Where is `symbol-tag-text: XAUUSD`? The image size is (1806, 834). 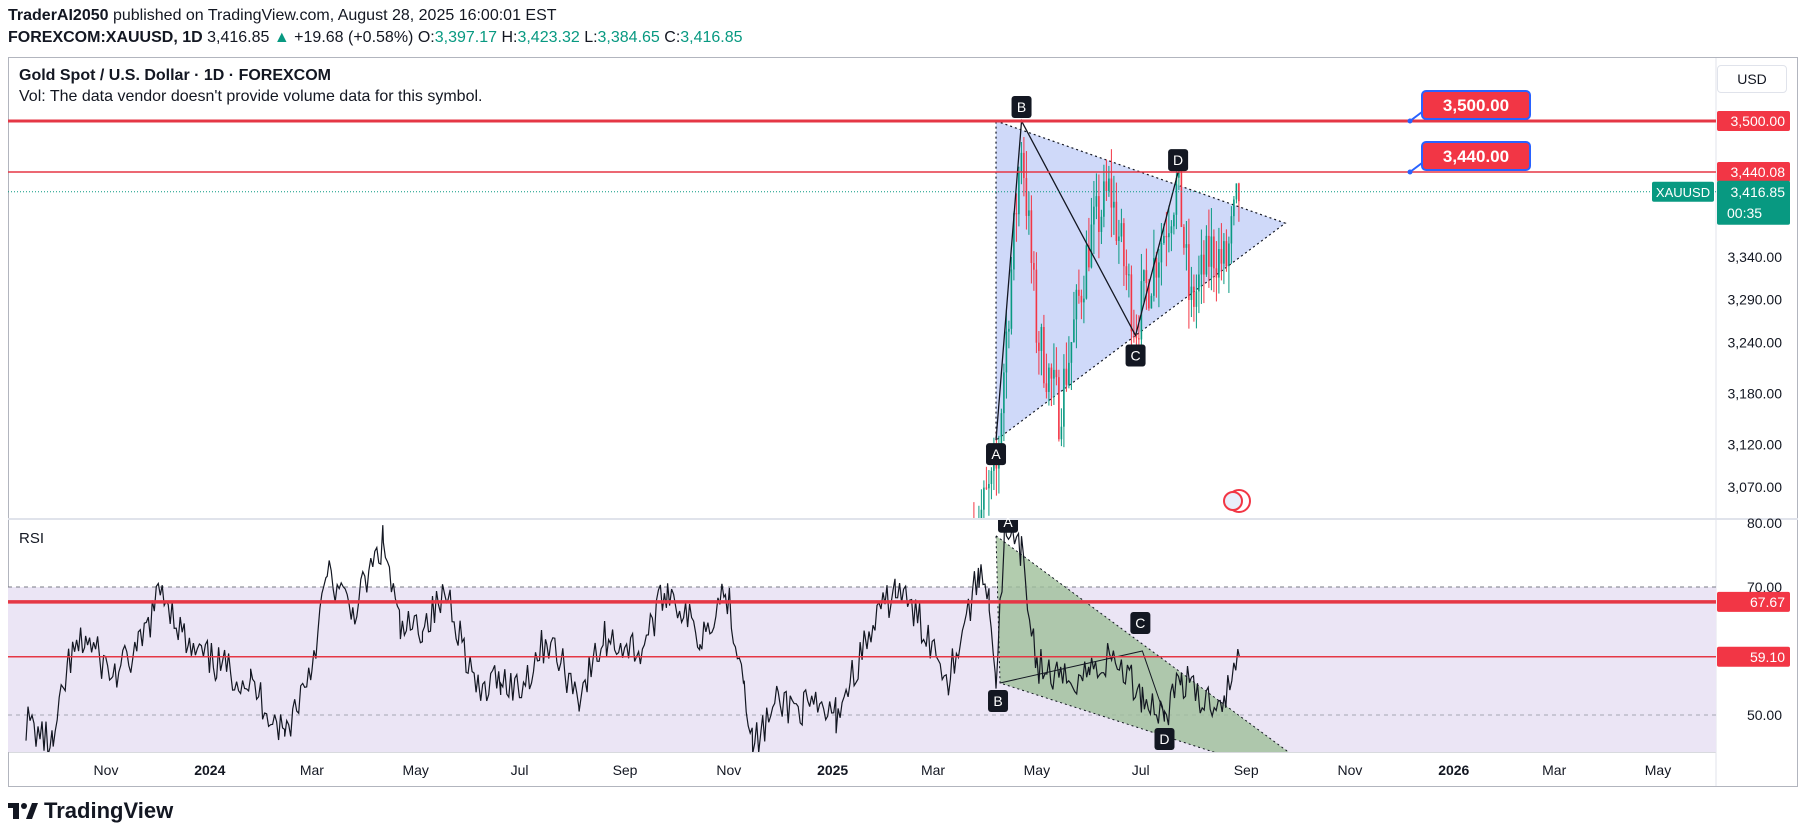 symbol-tag-text: XAUUSD is located at coordinates (1683, 192).